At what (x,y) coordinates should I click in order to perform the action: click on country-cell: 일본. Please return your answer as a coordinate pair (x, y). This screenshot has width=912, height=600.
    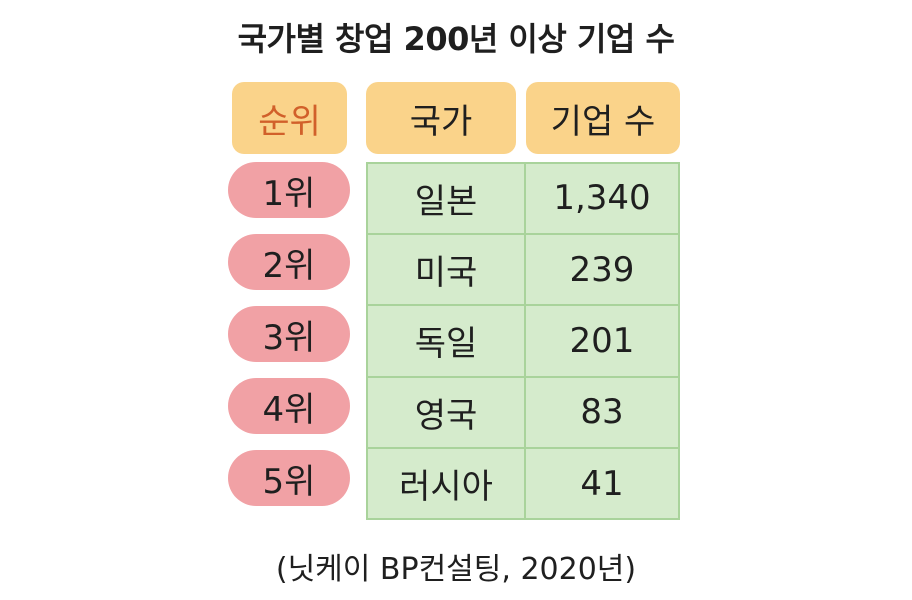
    Looking at the image, I should click on (447, 199).